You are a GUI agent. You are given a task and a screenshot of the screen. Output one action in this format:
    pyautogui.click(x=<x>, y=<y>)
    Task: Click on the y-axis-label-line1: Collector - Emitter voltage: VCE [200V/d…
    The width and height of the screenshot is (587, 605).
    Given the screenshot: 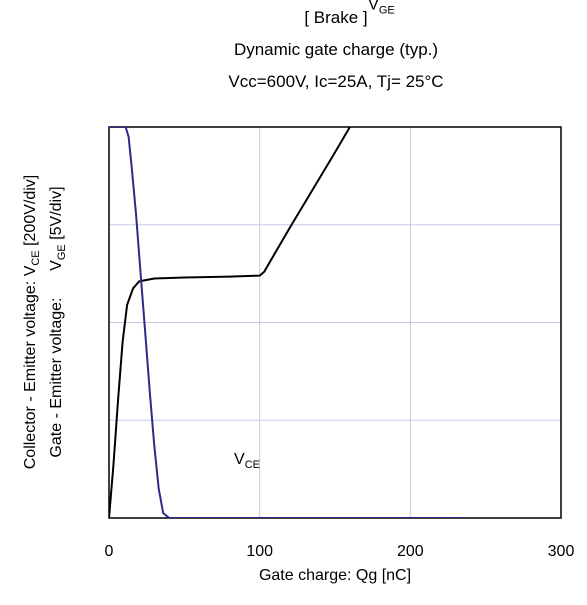 What is the action you would take?
    pyautogui.click(x=32, y=322)
    